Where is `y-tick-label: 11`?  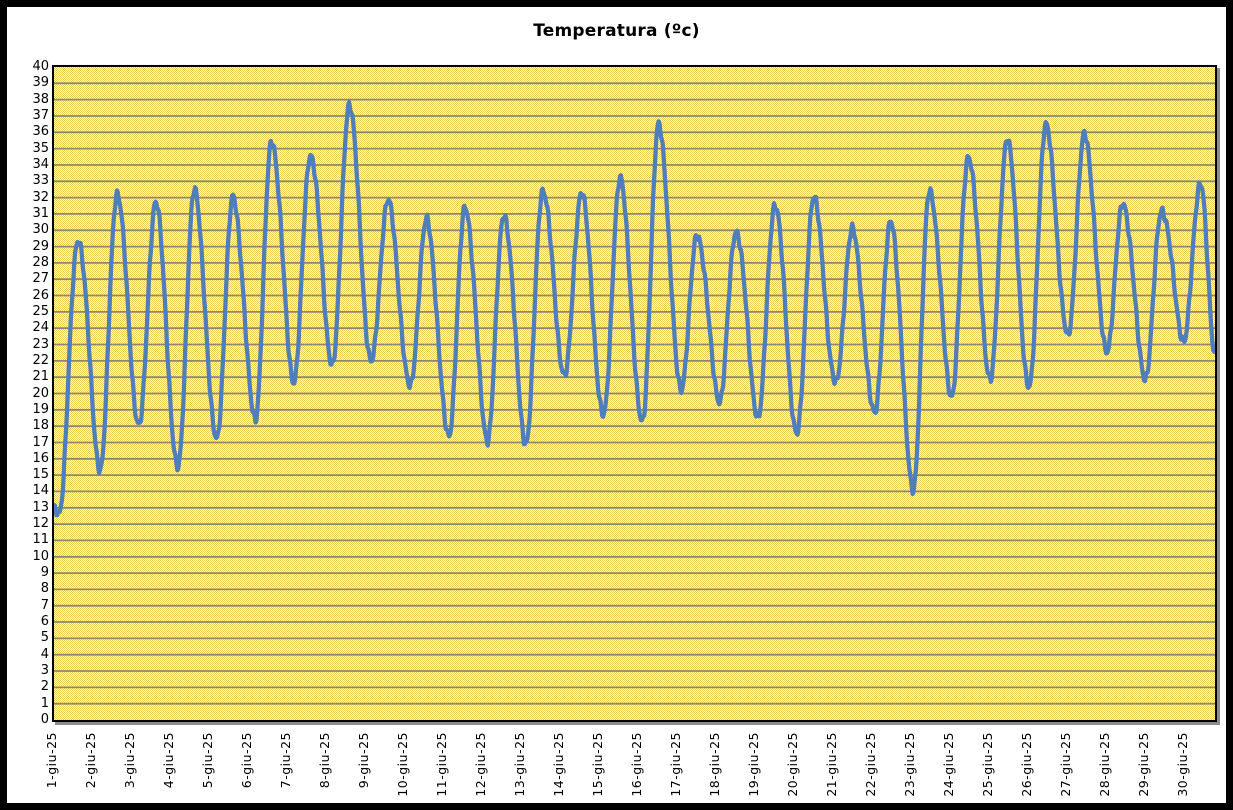 y-tick-label: 11 is located at coordinates (40, 540).